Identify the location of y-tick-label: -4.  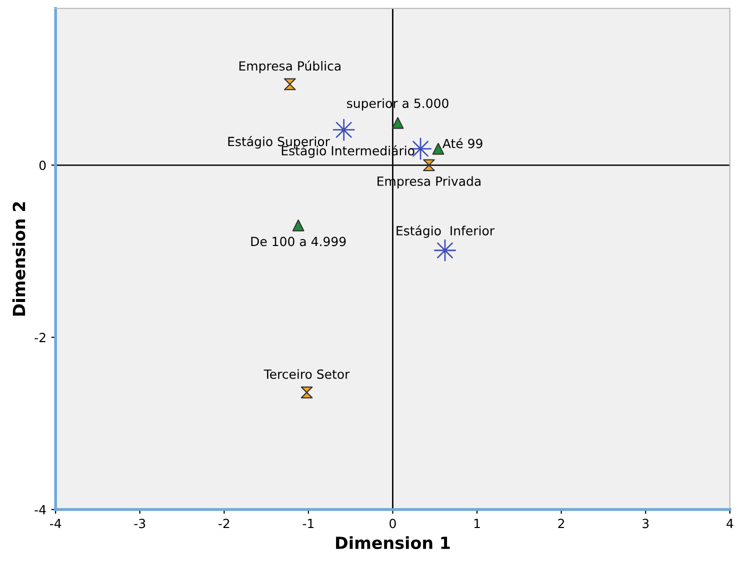
(40, 509).